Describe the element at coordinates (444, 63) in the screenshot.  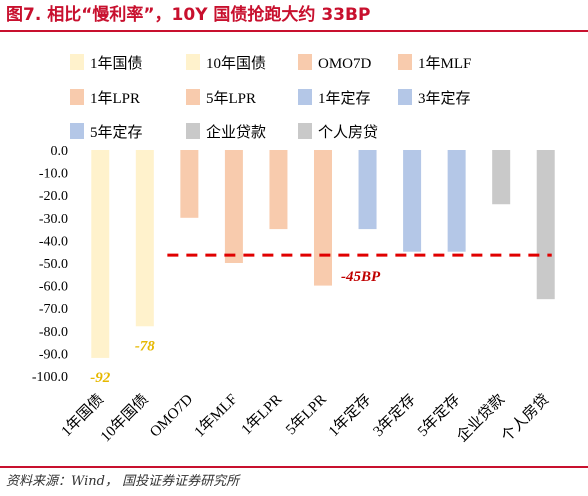
I see `legend-label-3: 1年MLF` at that location.